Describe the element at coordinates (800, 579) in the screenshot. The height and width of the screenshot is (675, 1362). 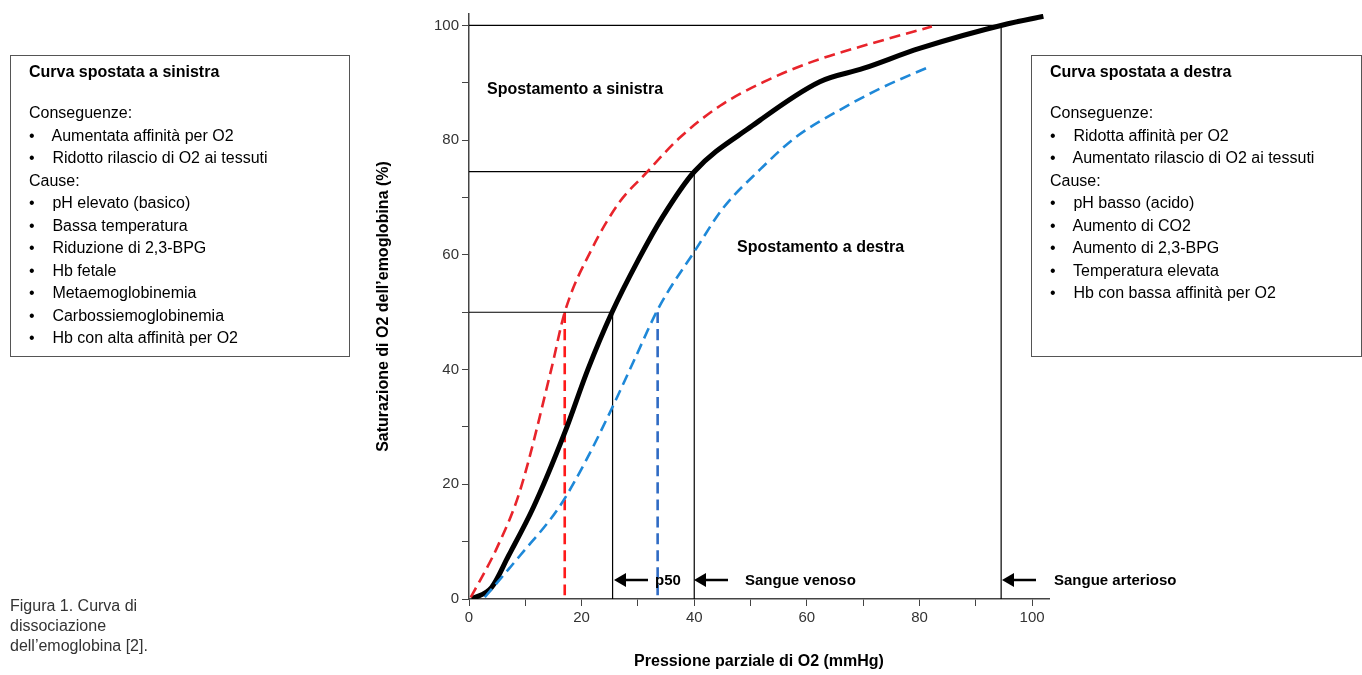
I see `annotation: Sangue venoso` at that location.